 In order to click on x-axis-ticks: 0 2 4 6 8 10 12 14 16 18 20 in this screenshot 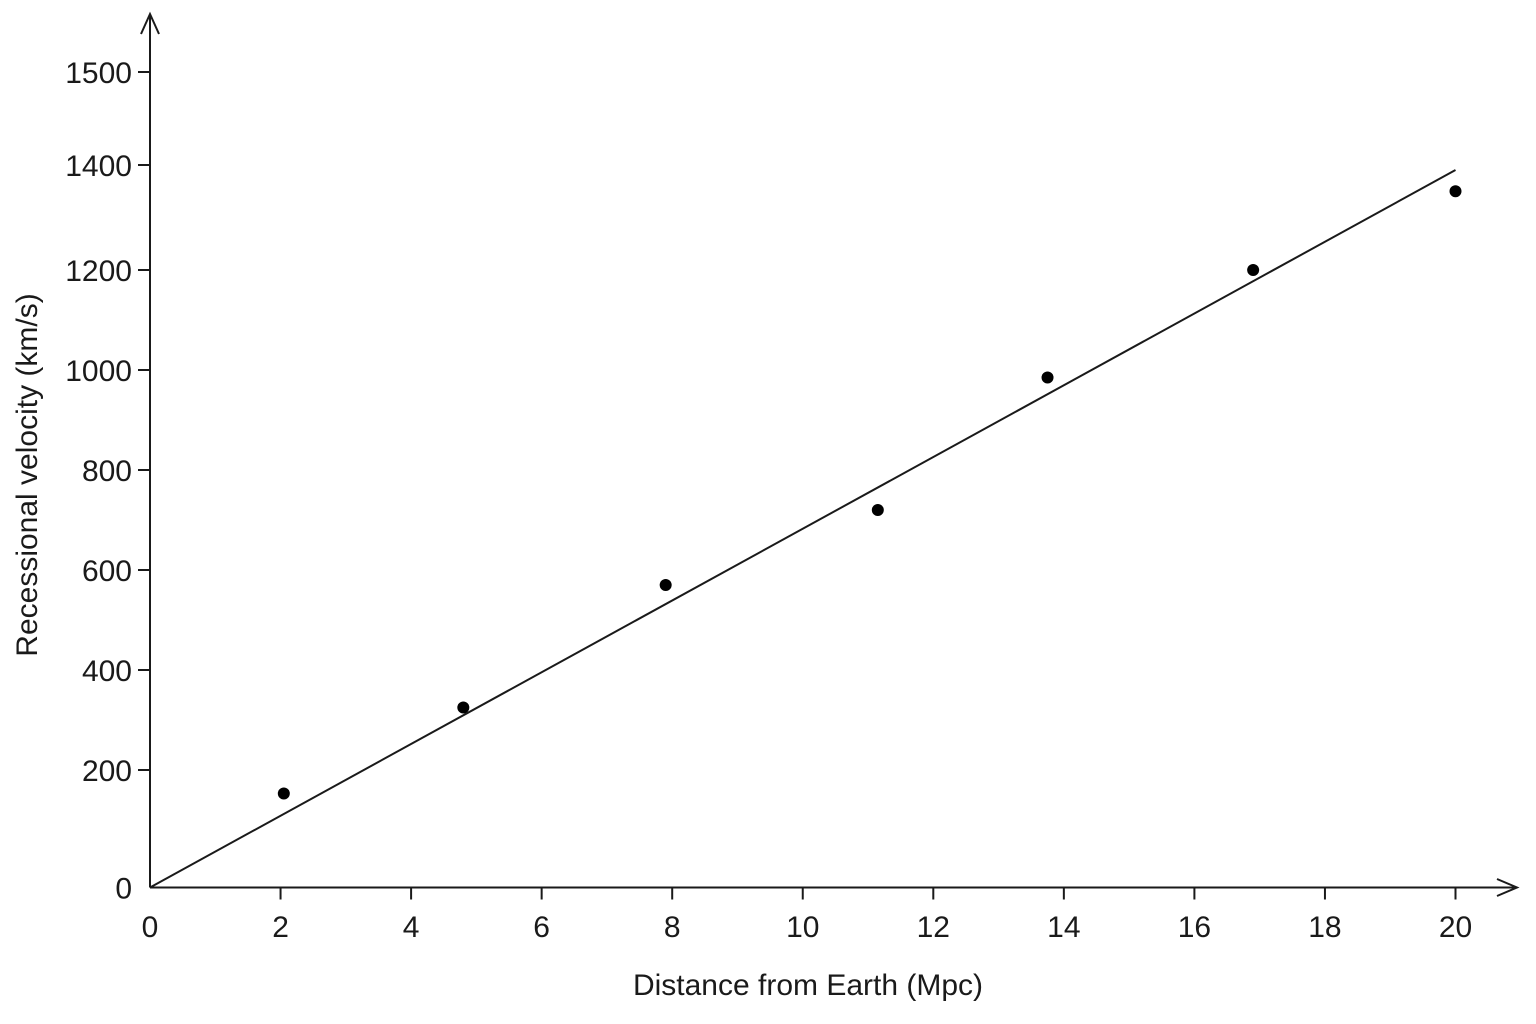, I will do `click(807, 915)`.